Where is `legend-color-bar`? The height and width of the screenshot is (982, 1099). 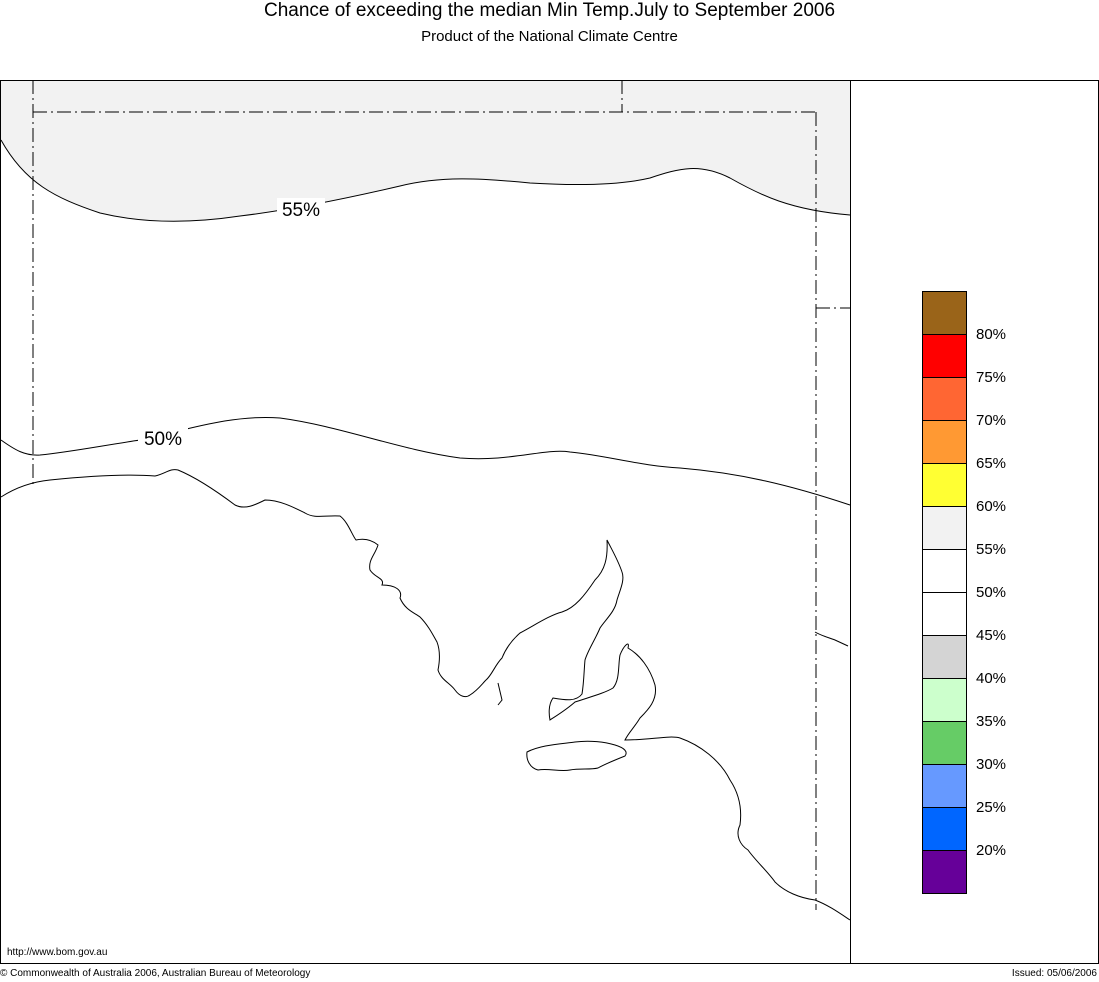
legend-color-bar is located at coordinates (944, 592).